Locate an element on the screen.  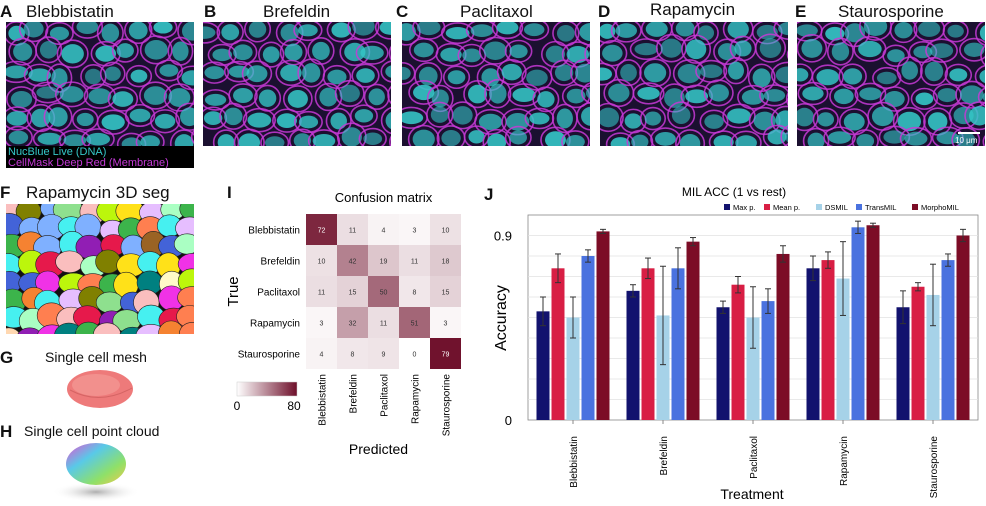
panel-title-e: Staurosporine is located at coordinates (891, 11).